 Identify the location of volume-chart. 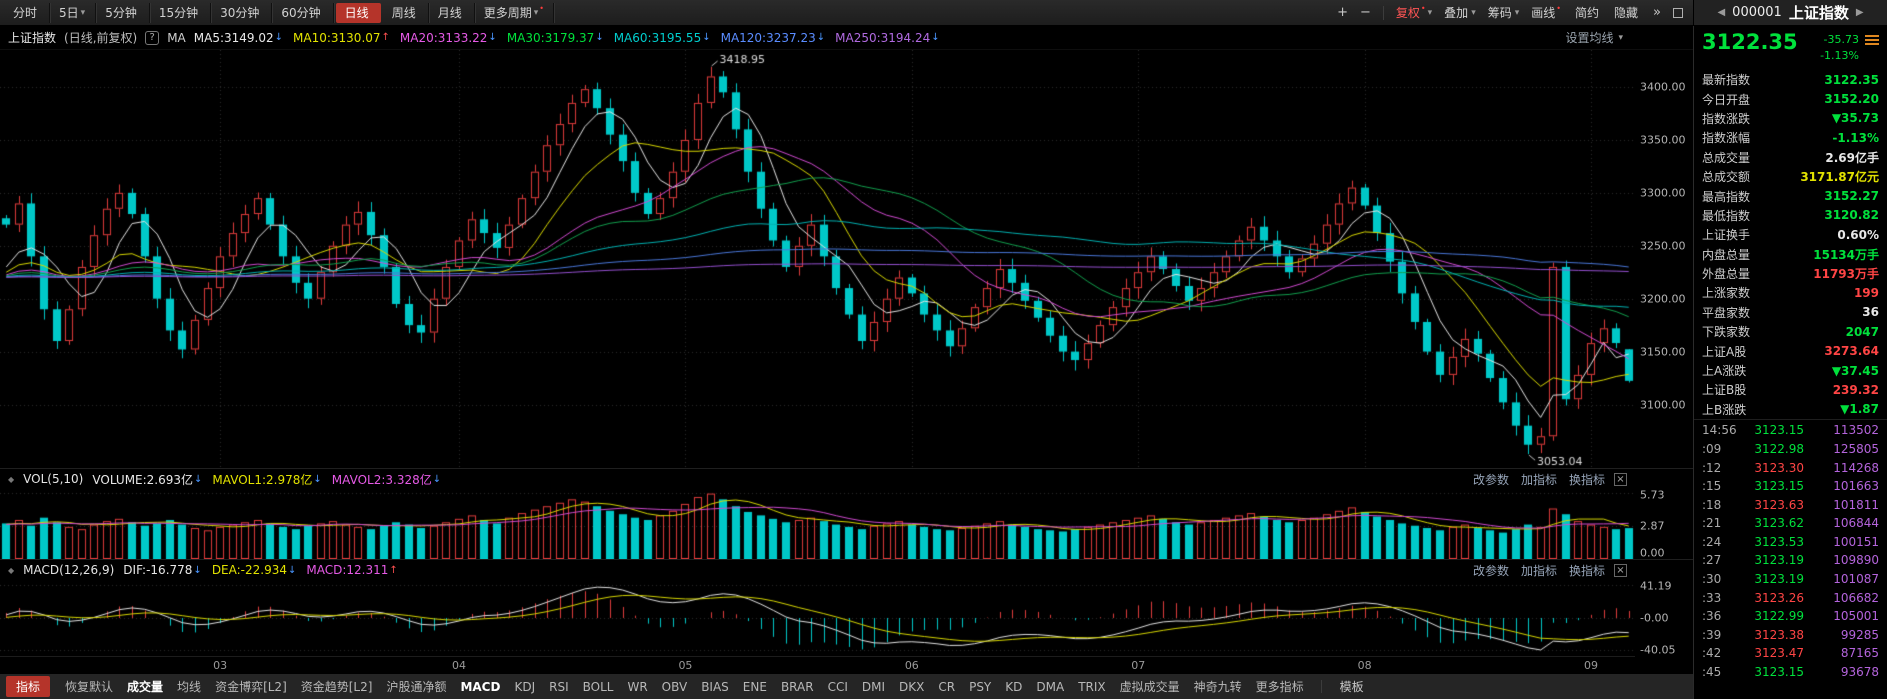
(817, 524).